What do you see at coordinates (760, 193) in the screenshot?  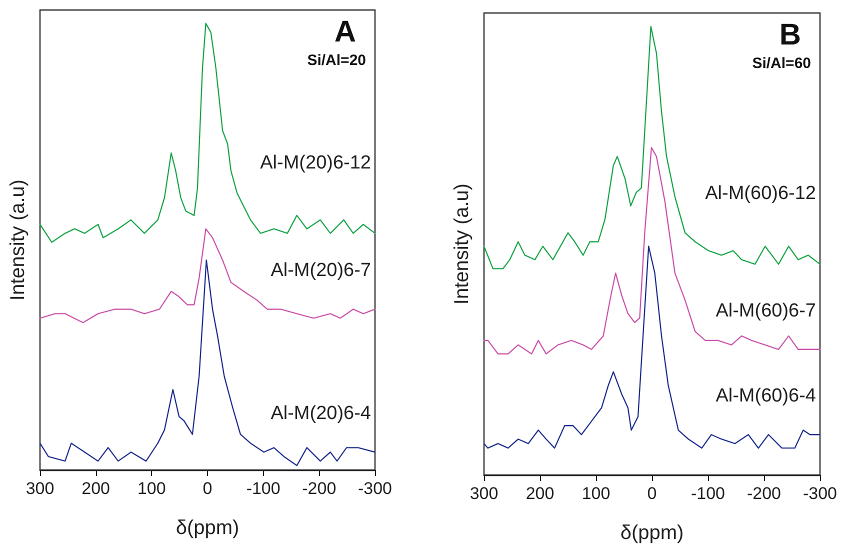 I see `series-label: Al-M(60)6-12` at bounding box center [760, 193].